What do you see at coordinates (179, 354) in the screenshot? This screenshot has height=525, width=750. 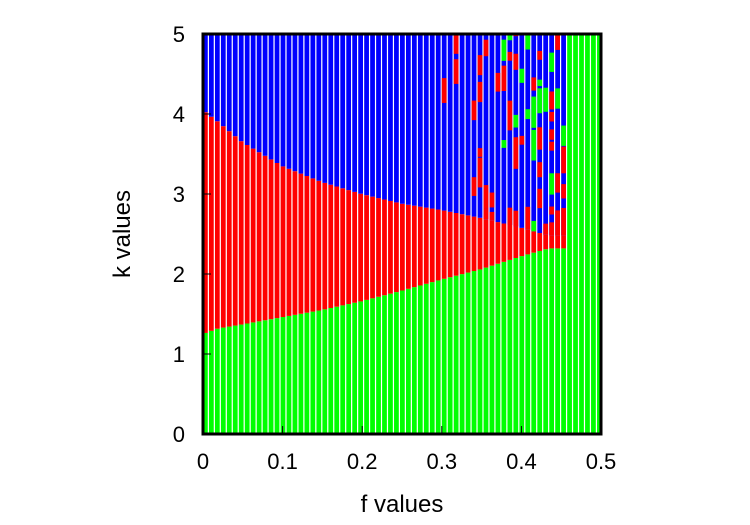 I see `y-tick-label: 1` at bounding box center [179, 354].